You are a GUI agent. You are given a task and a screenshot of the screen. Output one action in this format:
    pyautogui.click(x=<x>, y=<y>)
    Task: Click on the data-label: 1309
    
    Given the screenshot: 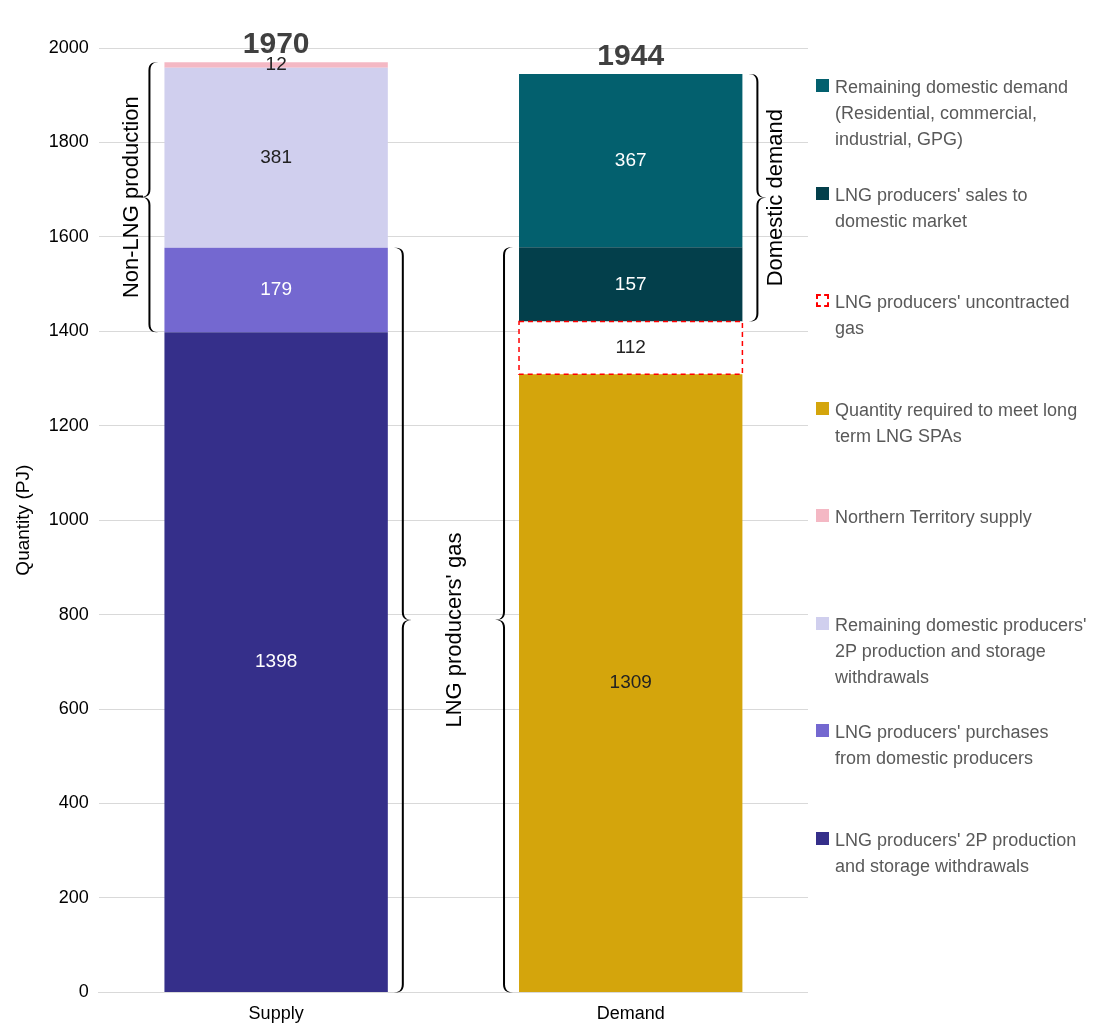 What is the action you would take?
    pyautogui.click(x=630, y=682)
    